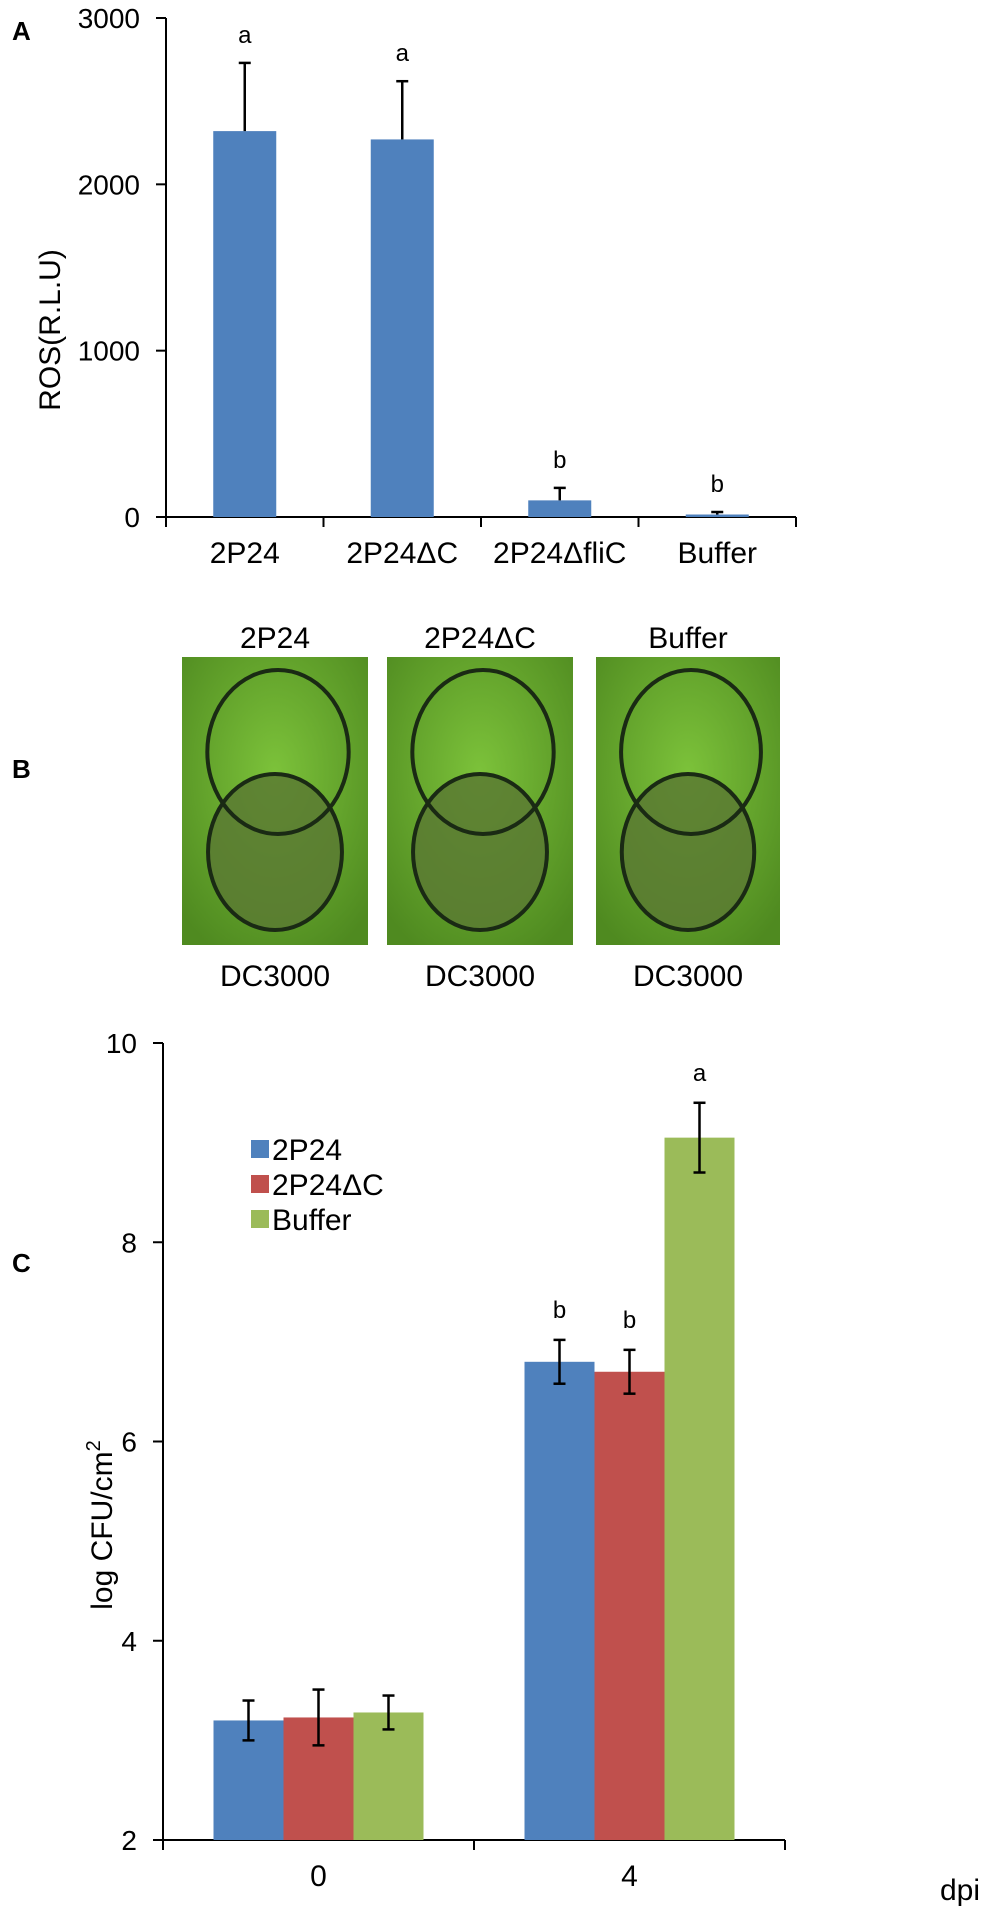 This screenshot has width=1000, height=1915. Describe the element at coordinates (700, 1073) in the screenshot. I see `chart-c-significance-label: a` at that location.